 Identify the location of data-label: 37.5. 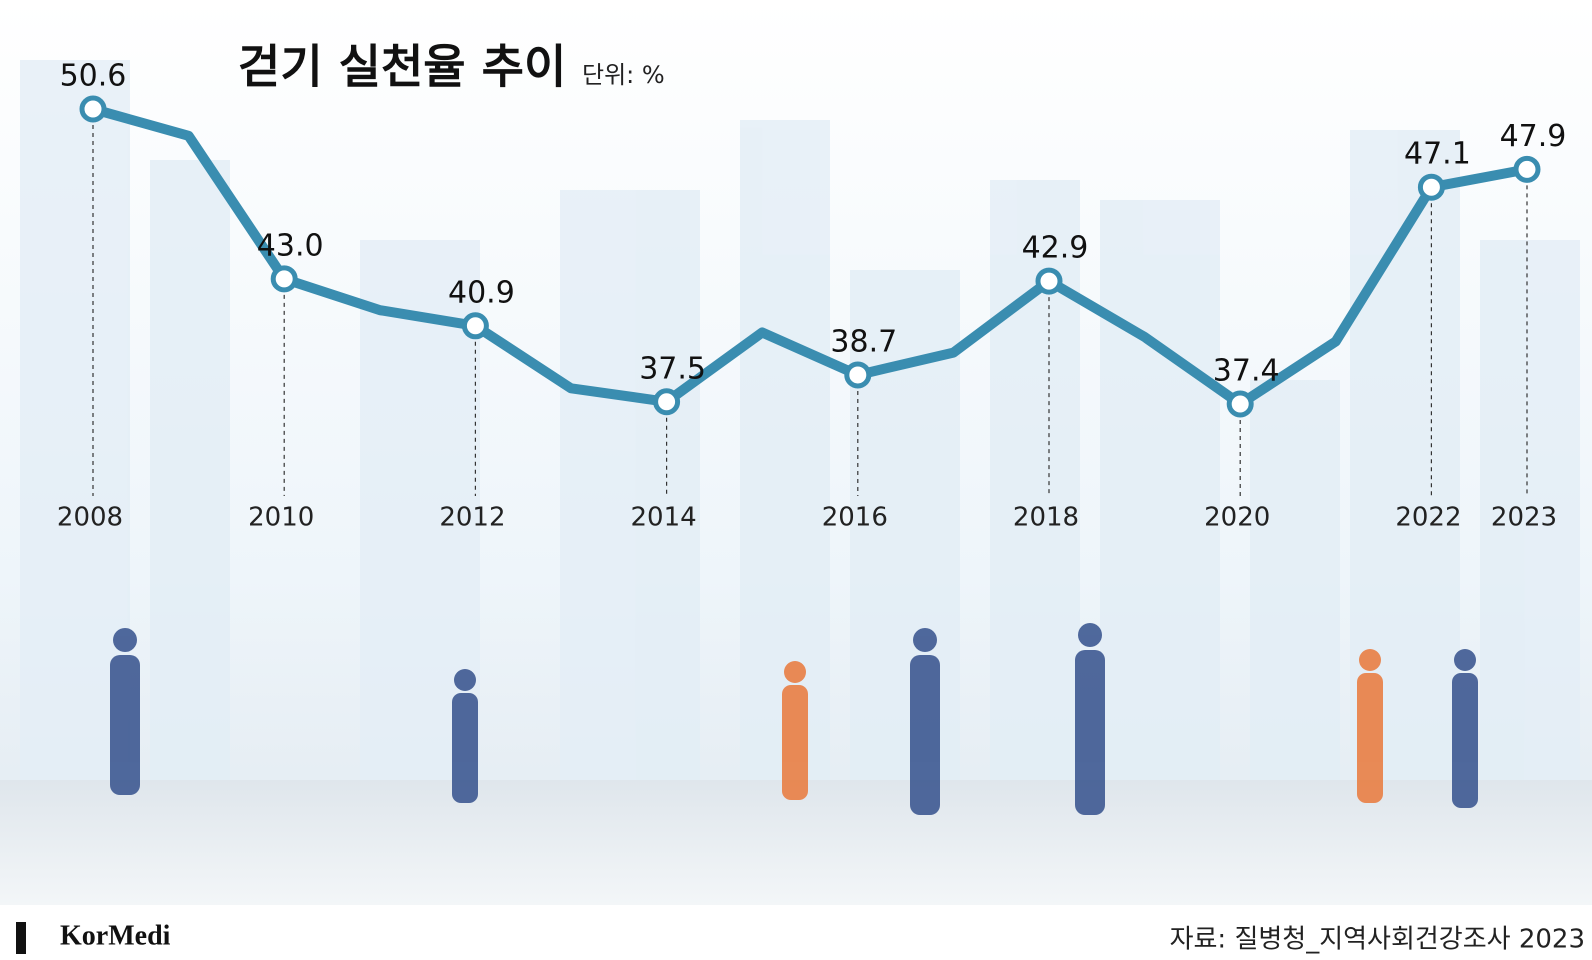
(672, 368).